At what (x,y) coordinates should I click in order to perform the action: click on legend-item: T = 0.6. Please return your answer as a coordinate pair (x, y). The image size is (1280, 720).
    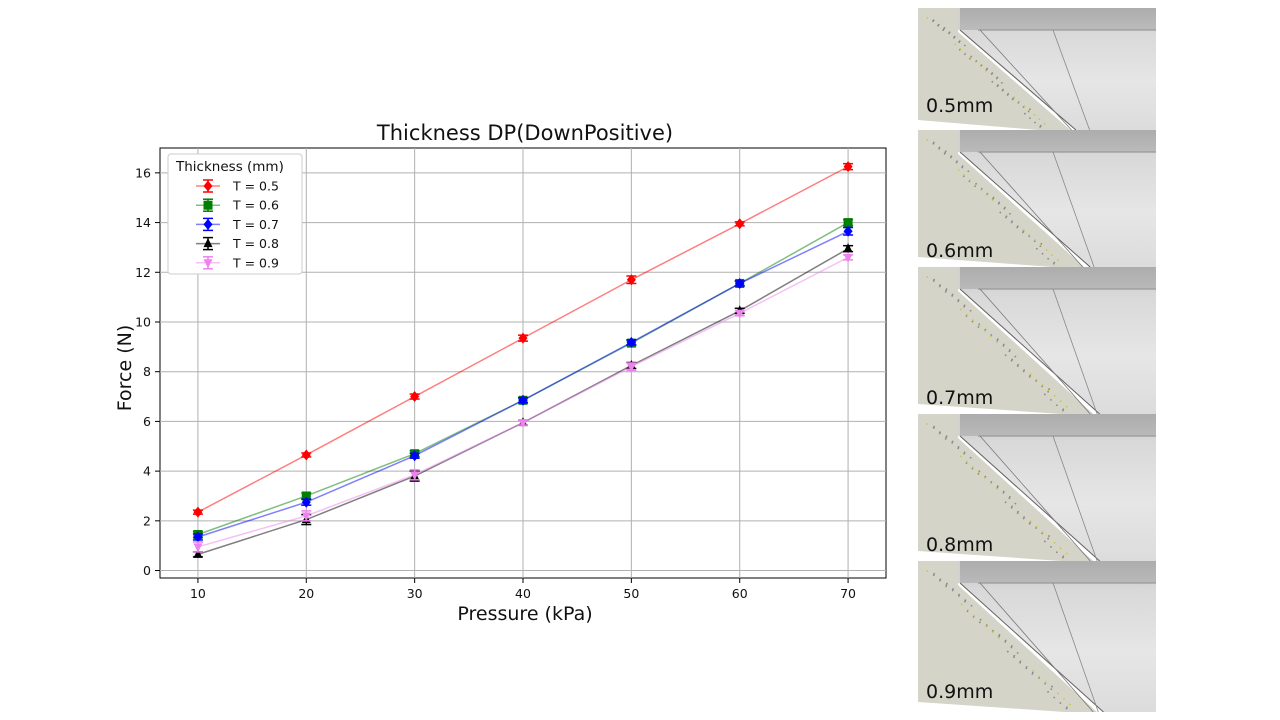
    Looking at the image, I should click on (237, 205).